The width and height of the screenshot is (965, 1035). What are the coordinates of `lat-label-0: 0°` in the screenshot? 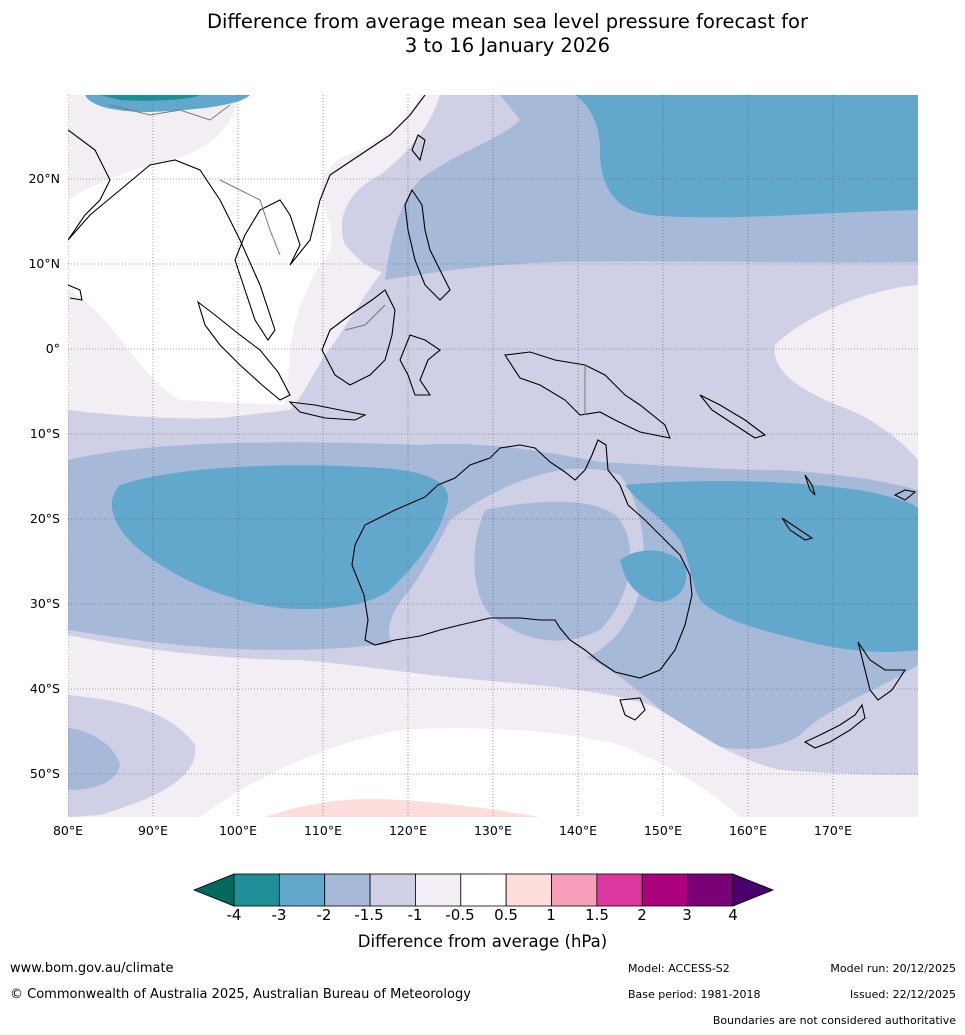 It's located at (52, 348).